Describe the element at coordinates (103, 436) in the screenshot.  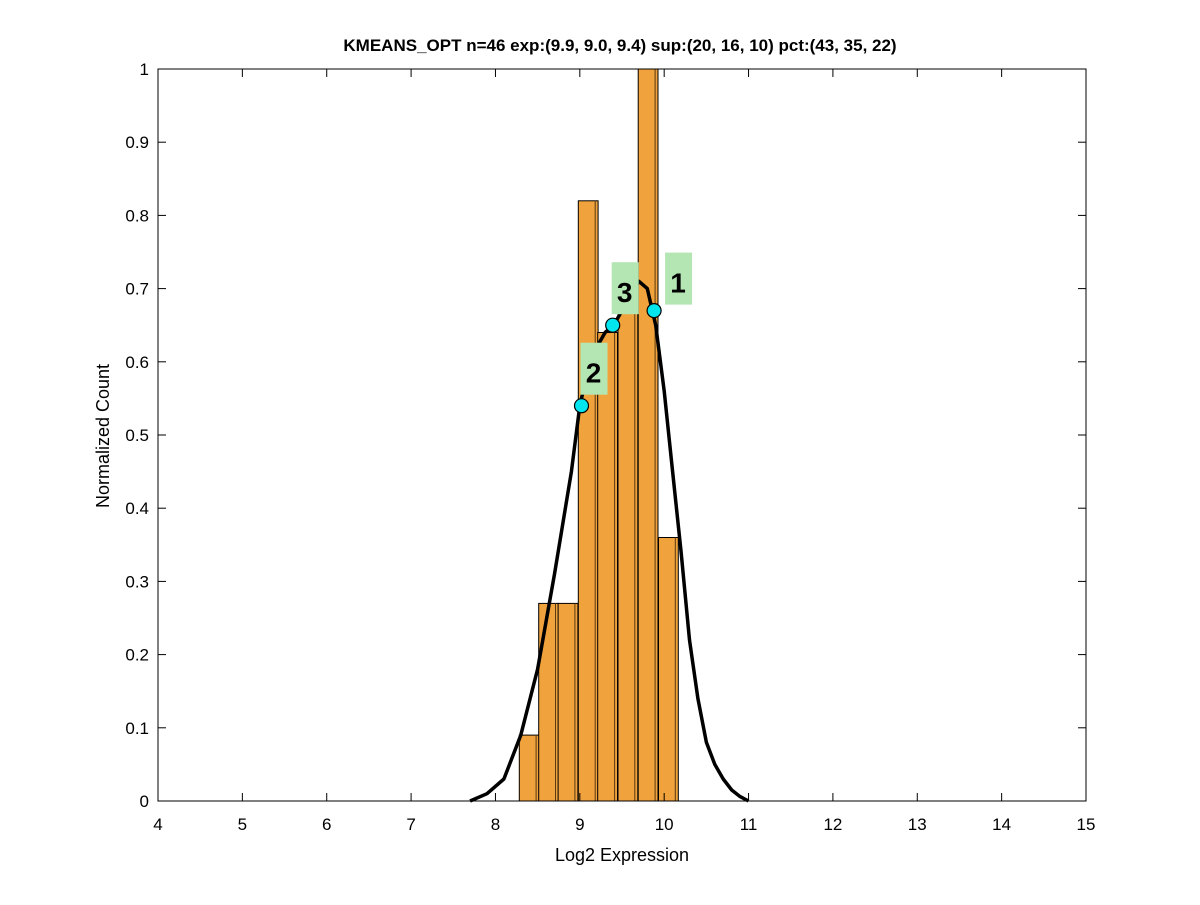
I see `y-axis-label: Normalized Count` at that location.